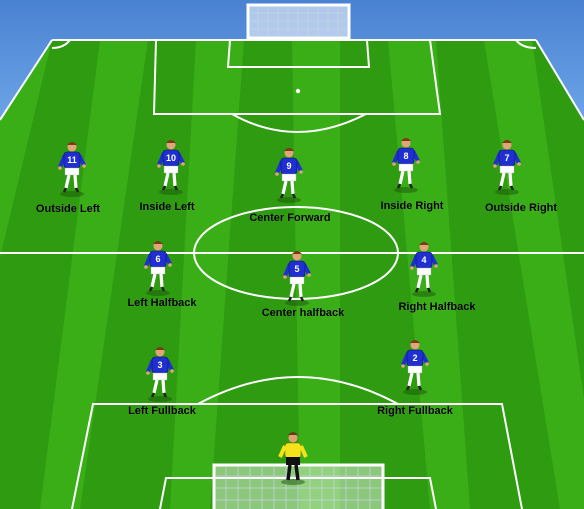 This screenshot has height=509, width=584. I want to click on player-7: 7, so click(507, 168).